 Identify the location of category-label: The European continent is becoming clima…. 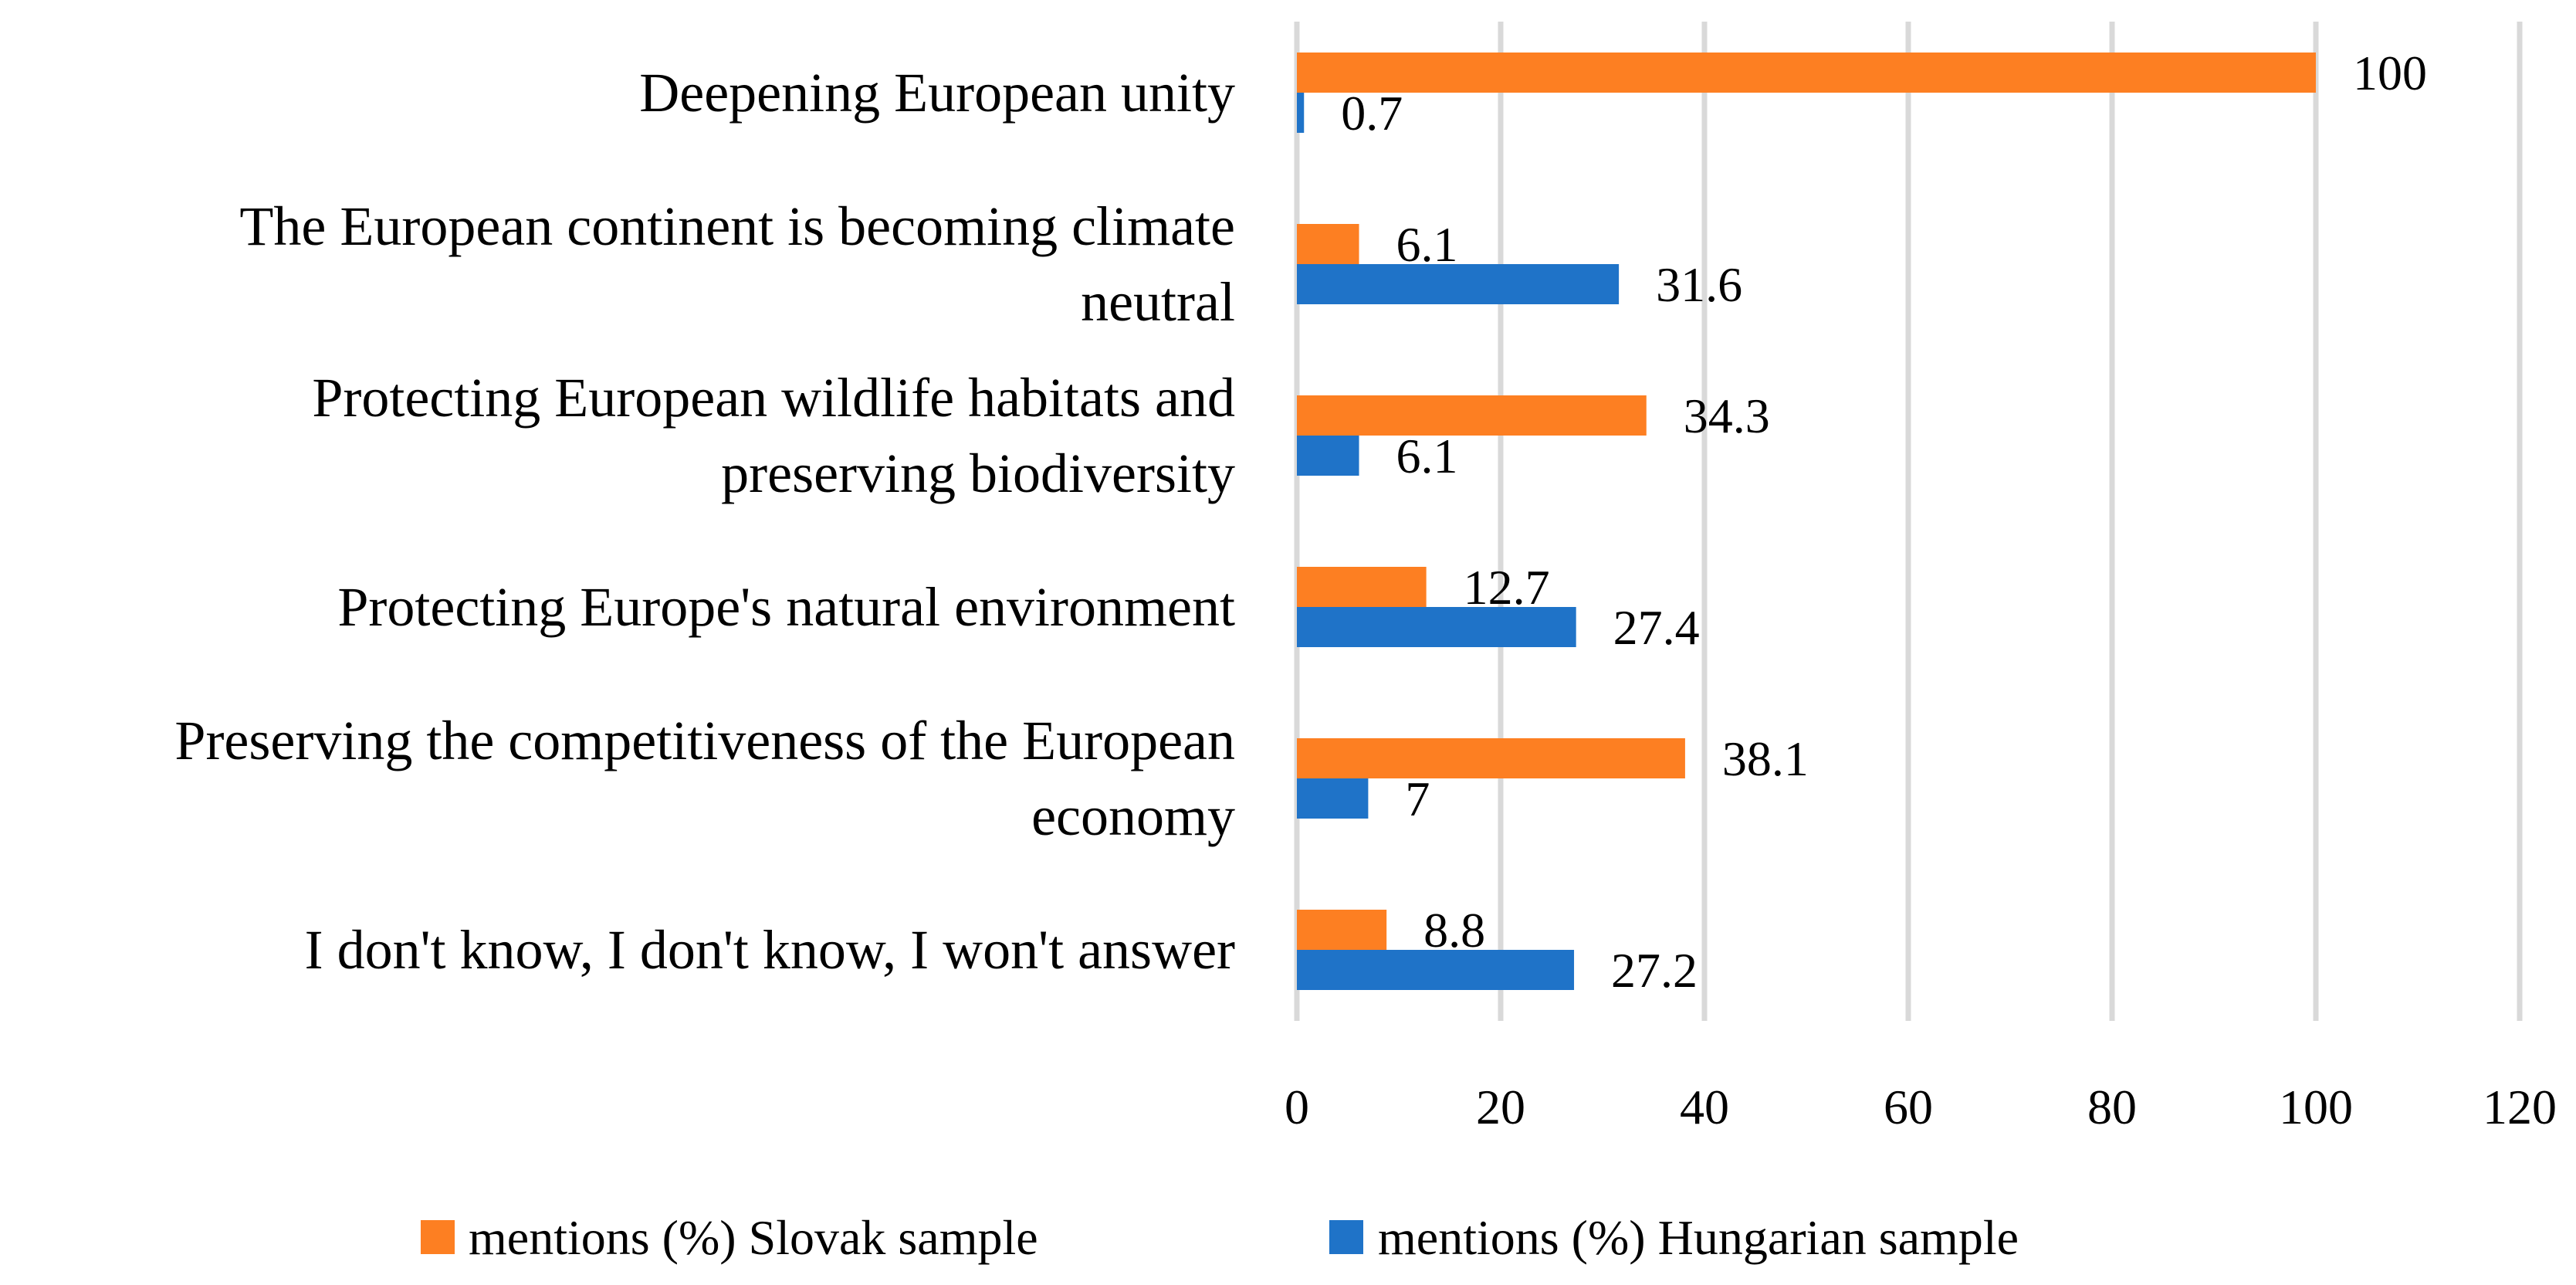
(737, 226).